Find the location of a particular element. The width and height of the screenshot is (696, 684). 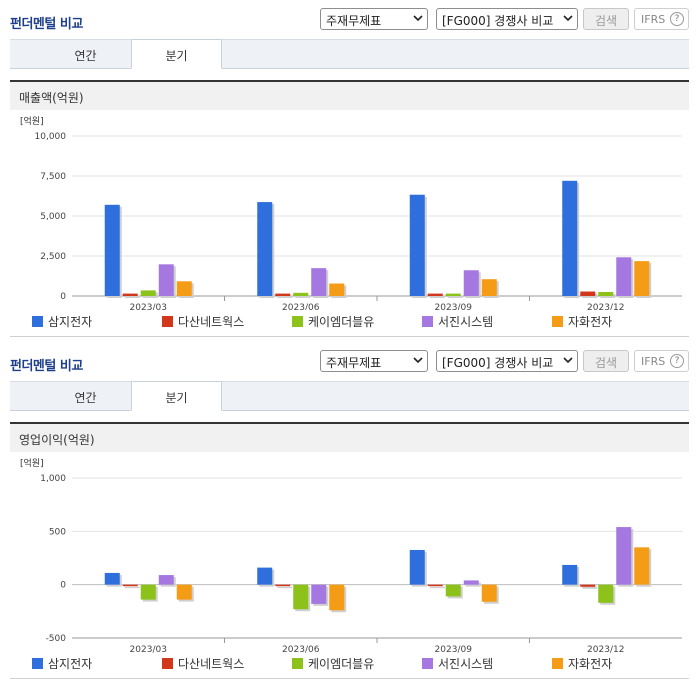

unit-label: [억원] is located at coordinates (32, 463).